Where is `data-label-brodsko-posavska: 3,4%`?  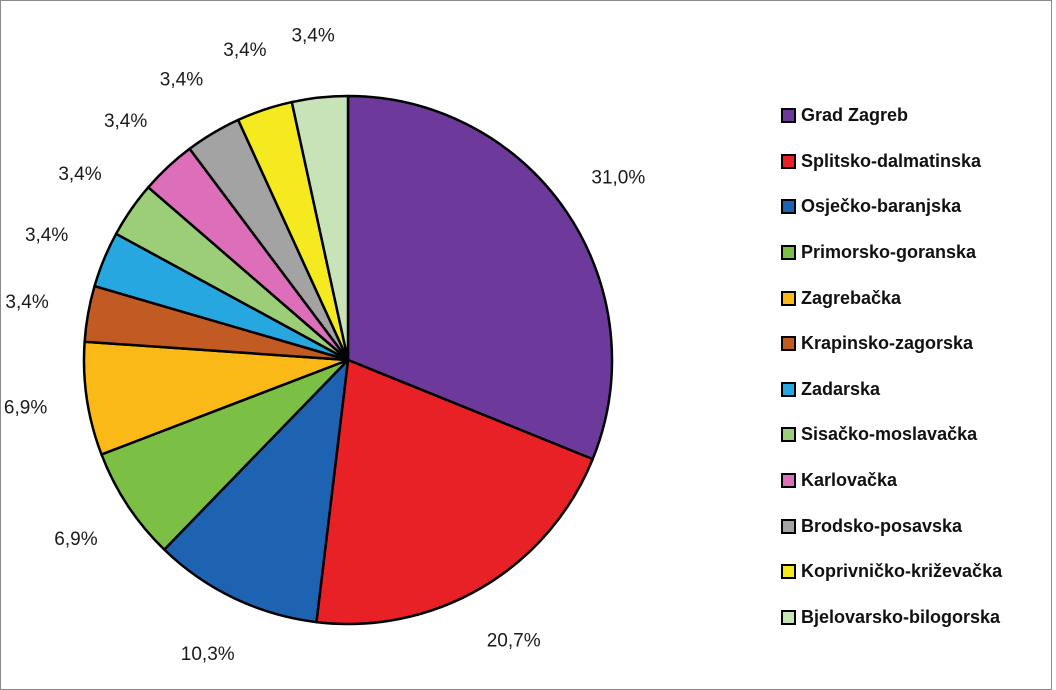 data-label-brodsko-posavska: 3,4% is located at coordinates (181, 79).